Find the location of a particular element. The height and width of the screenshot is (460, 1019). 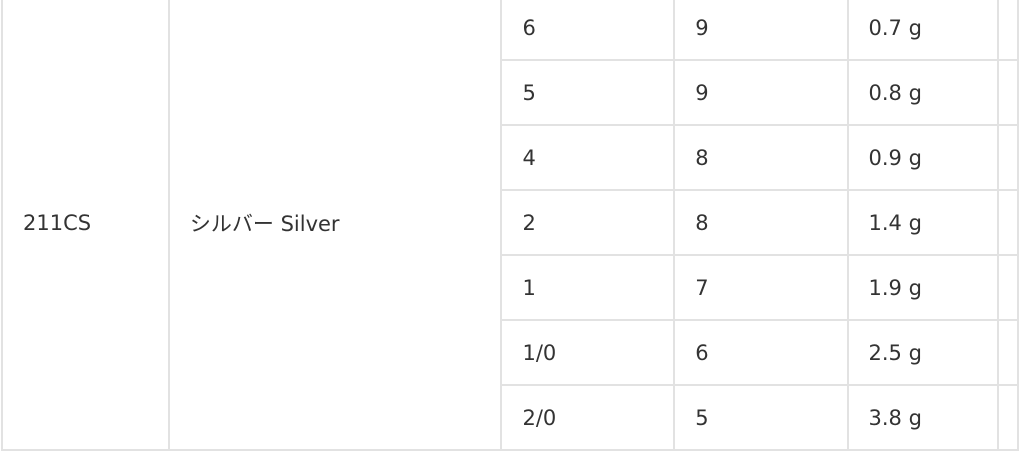

quantity-cell: 6 is located at coordinates (761, 352).